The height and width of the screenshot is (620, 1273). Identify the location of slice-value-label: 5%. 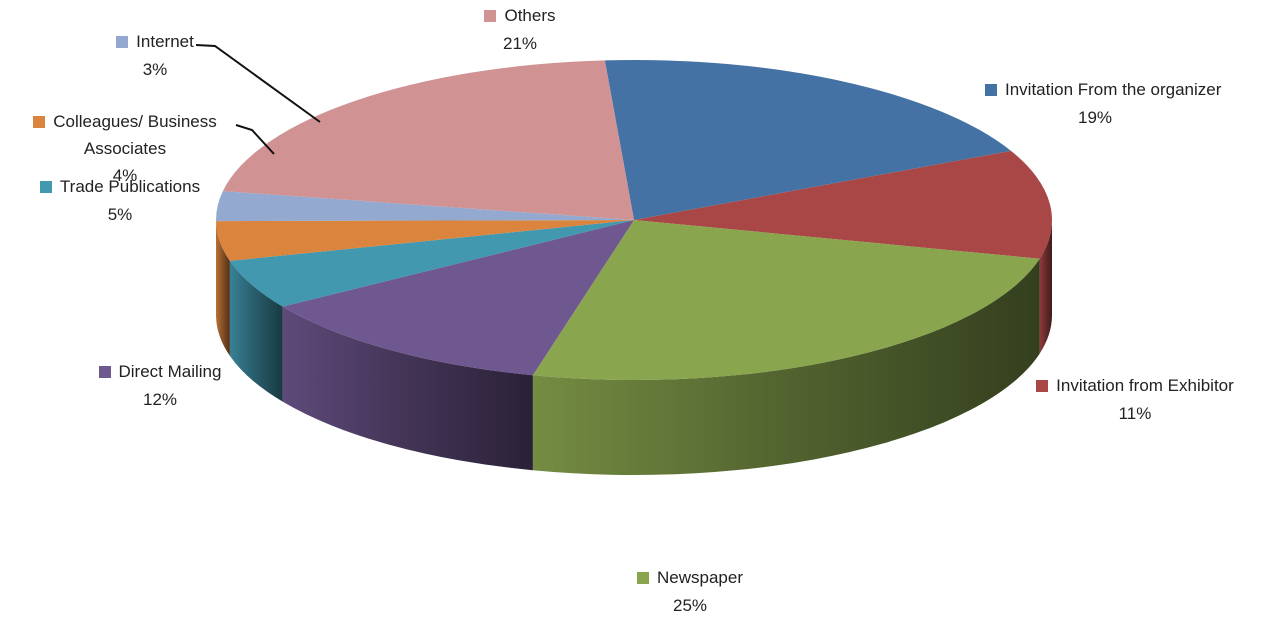
(120, 215).